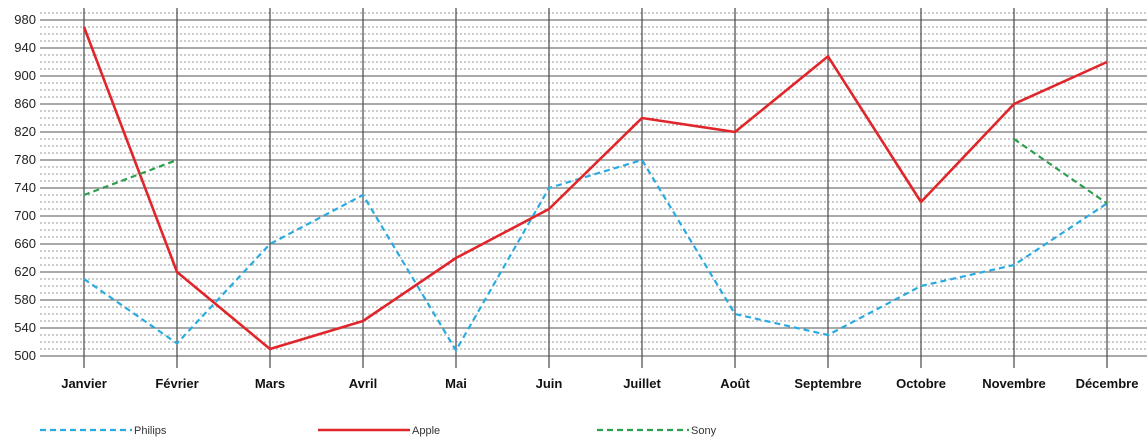 This screenshot has height=444, width=1147. Describe the element at coordinates (150, 431) in the screenshot. I see `legend-label-philips: Philips` at that location.